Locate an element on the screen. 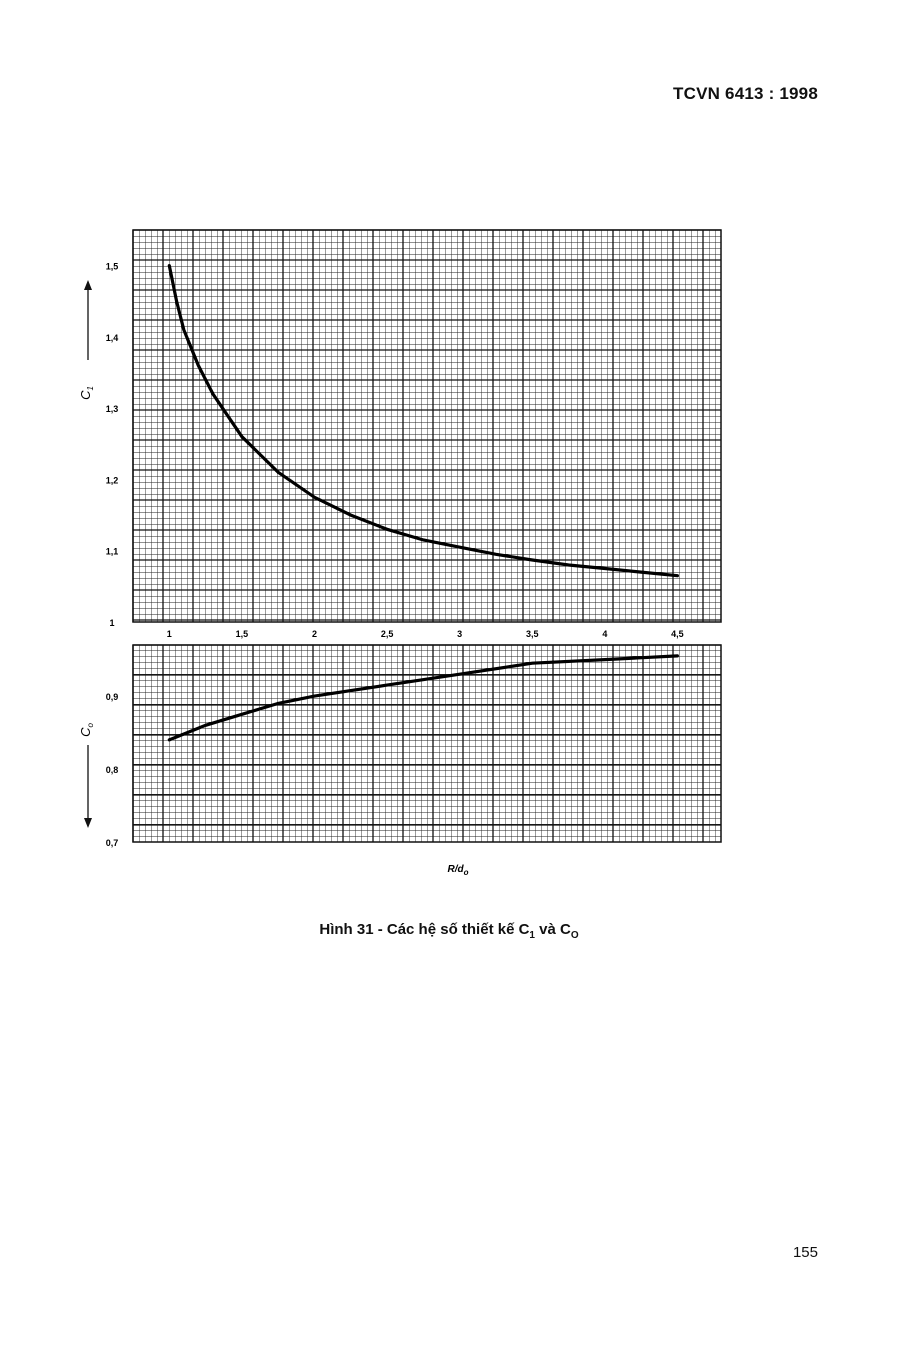  x-tick-label: 3,5 is located at coordinates (532, 634).